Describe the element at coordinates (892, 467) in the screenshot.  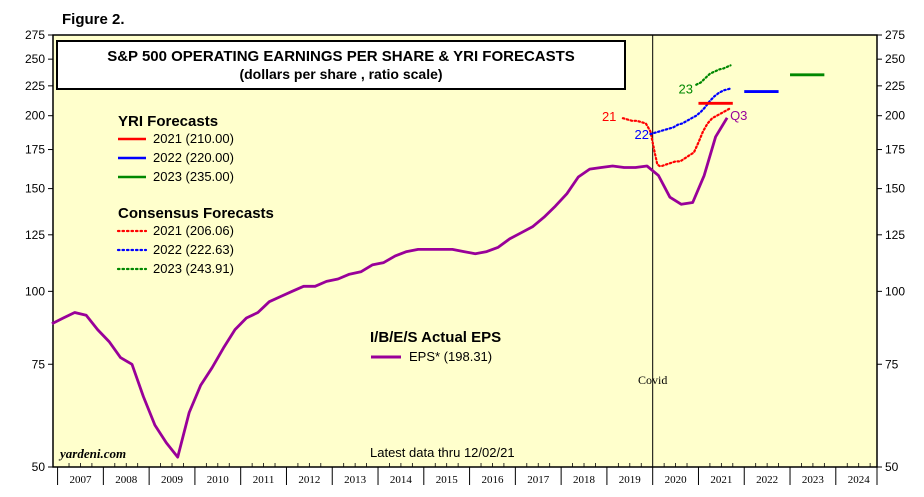
I see `y-tick-label-right: 50` at that location.